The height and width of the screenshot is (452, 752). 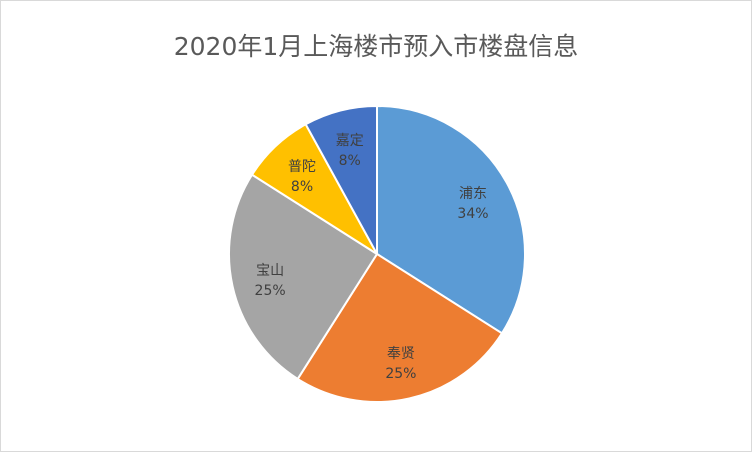 I want to click on slice-category-label: 奉贤, so click(x=401, y=354).